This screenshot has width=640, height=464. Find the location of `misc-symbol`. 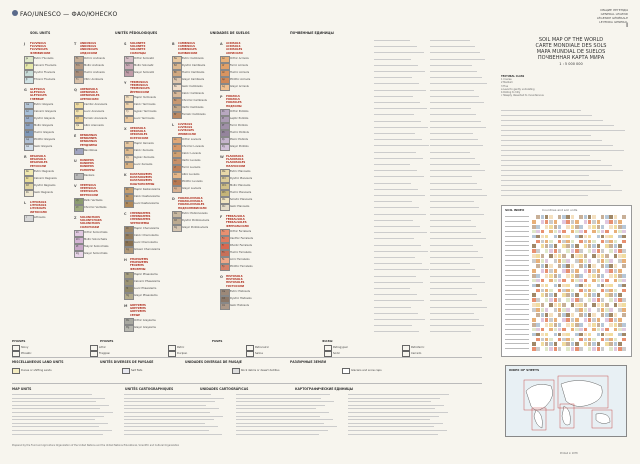

misc-symbol is located at coordinates (236, 371).